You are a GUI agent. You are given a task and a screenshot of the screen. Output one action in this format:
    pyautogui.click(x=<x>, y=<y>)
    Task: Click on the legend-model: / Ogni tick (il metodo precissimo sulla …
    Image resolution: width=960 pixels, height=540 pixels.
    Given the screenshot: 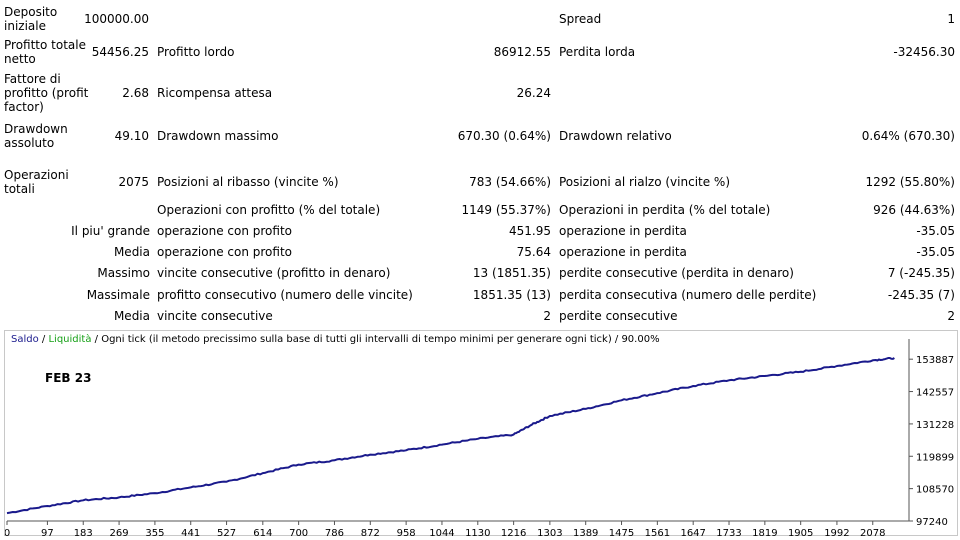 What is the action you would take?
    pyautogui.click(x=375, y=339)
    